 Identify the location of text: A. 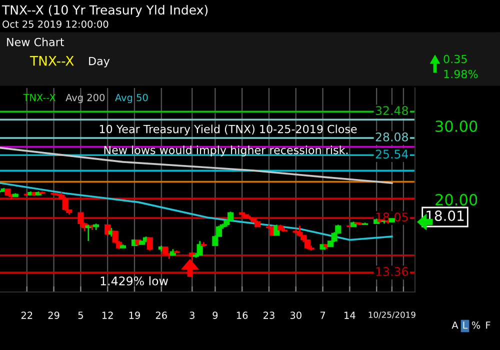
(455, 325).